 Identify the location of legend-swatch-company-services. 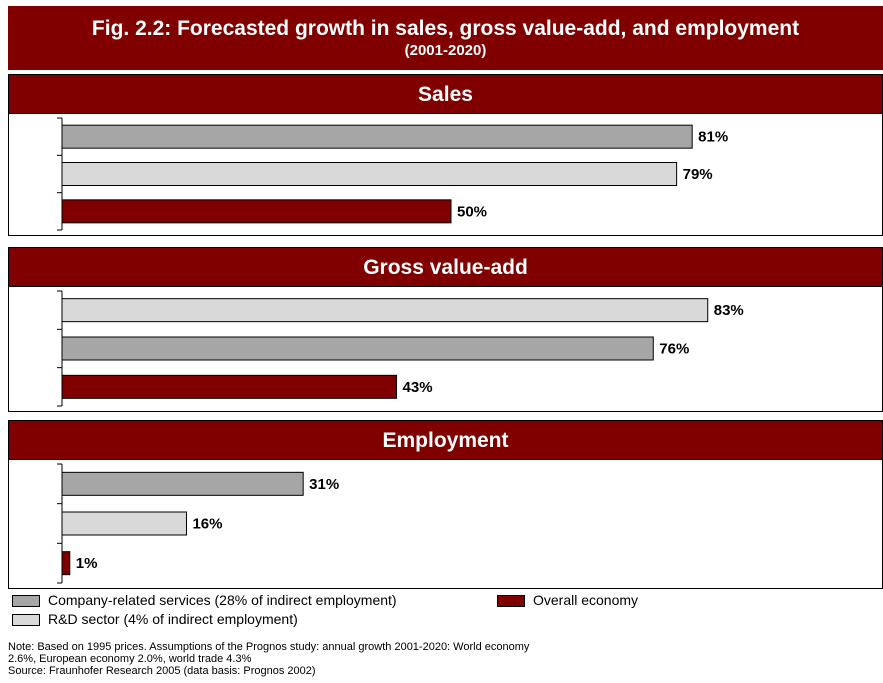
(26, 601).